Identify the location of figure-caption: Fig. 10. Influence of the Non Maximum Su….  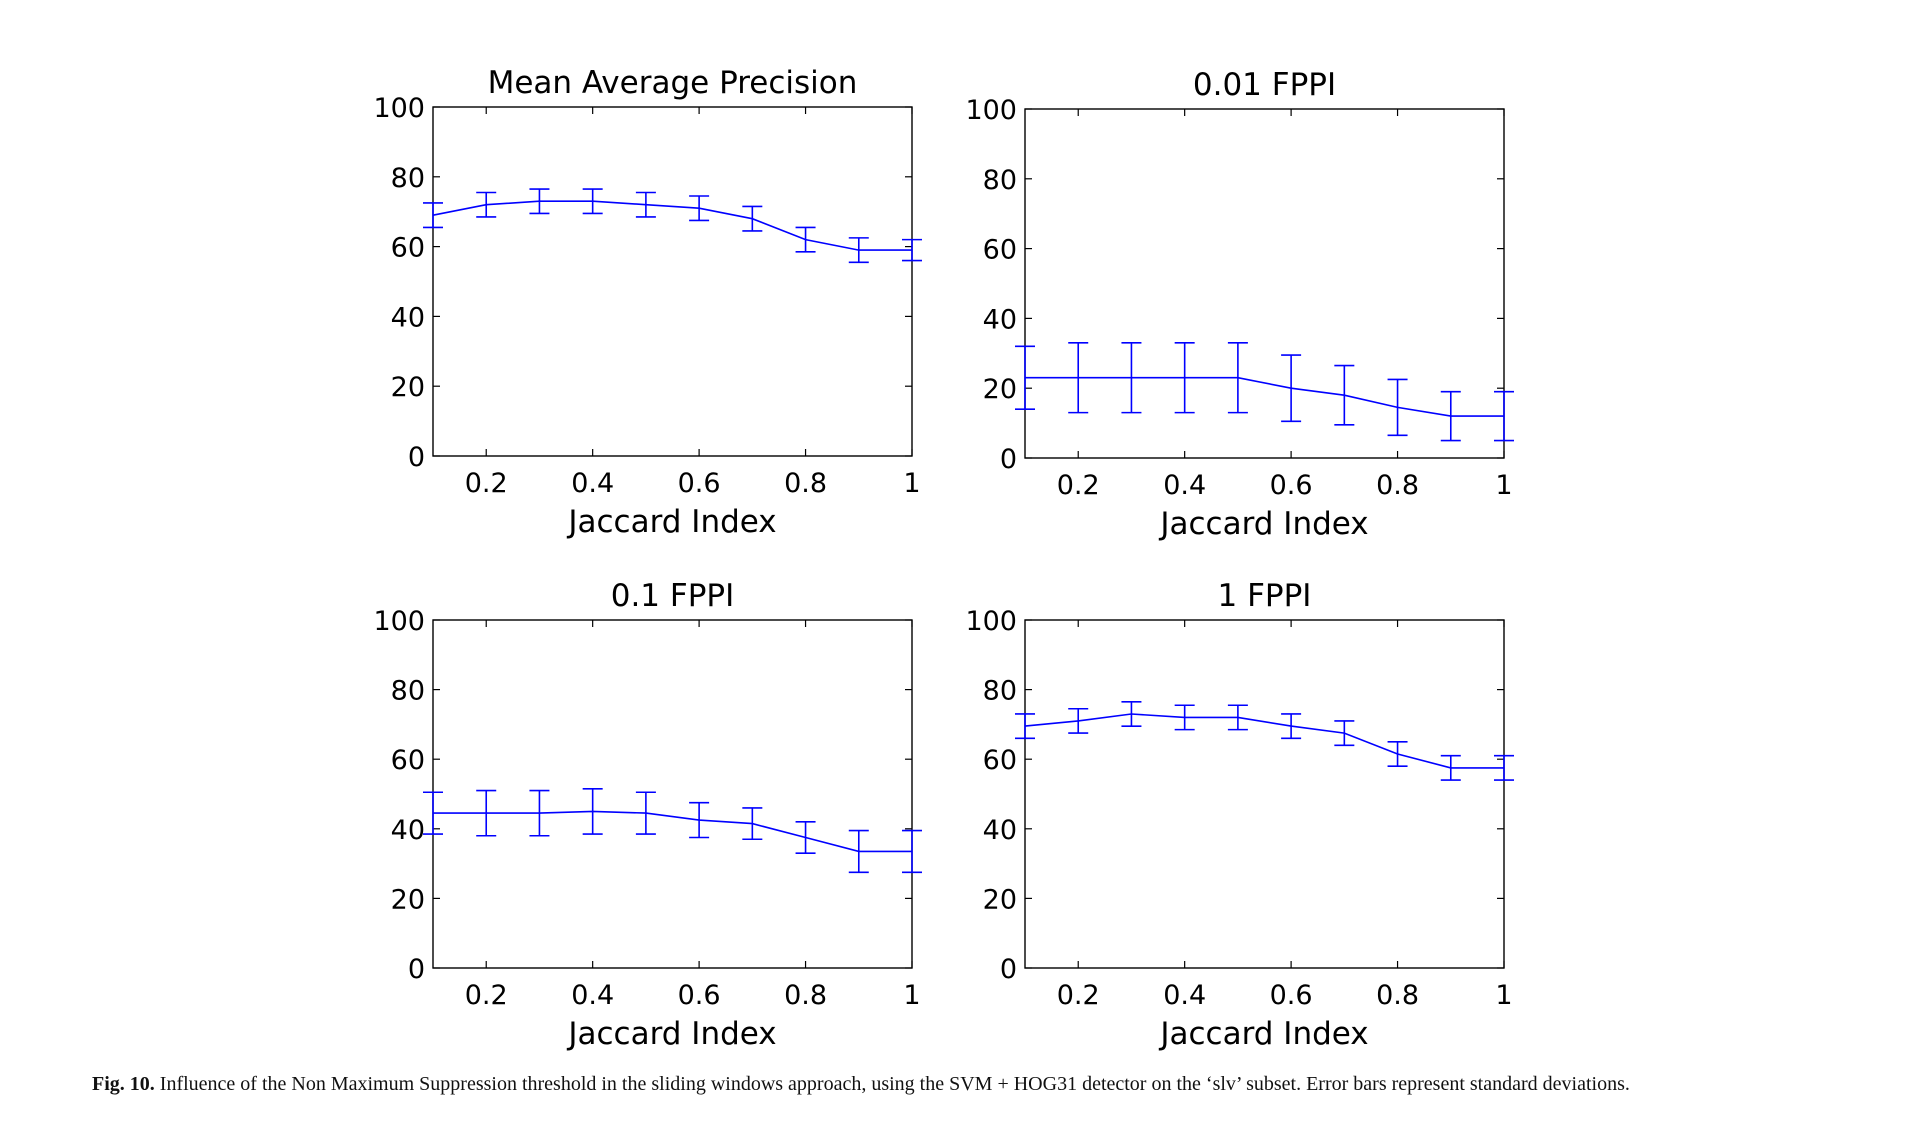
(957, 1084).